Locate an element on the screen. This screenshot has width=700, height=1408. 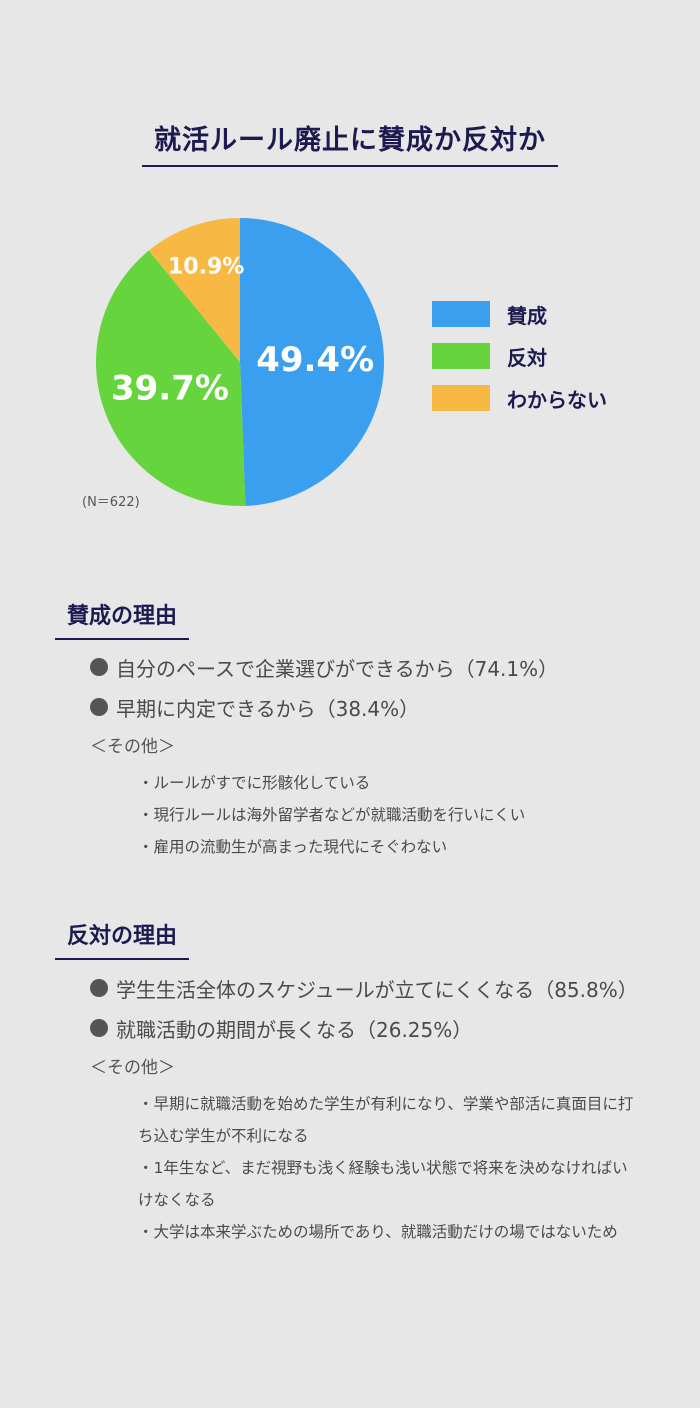
pie-chart: 49.4% 39.7% 10.9% is located at coordinates (240, 362).